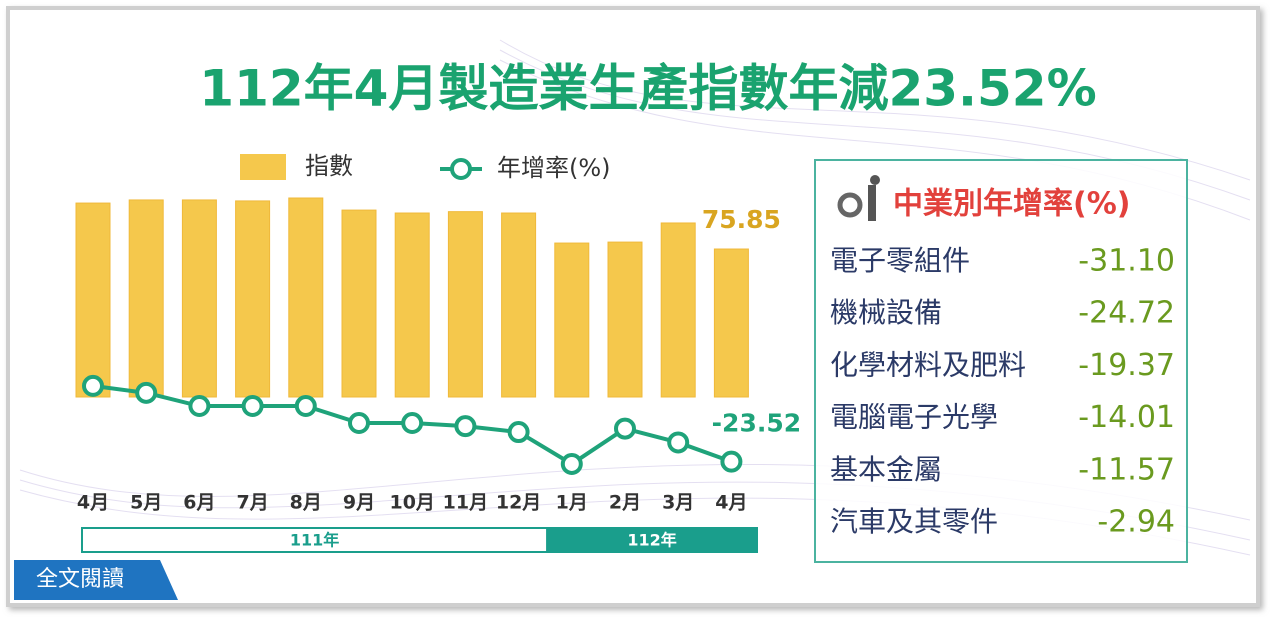  Describe the element at coordinates (146, 503) in the screenshot. I see `x-tick-label: 5月` at that location.